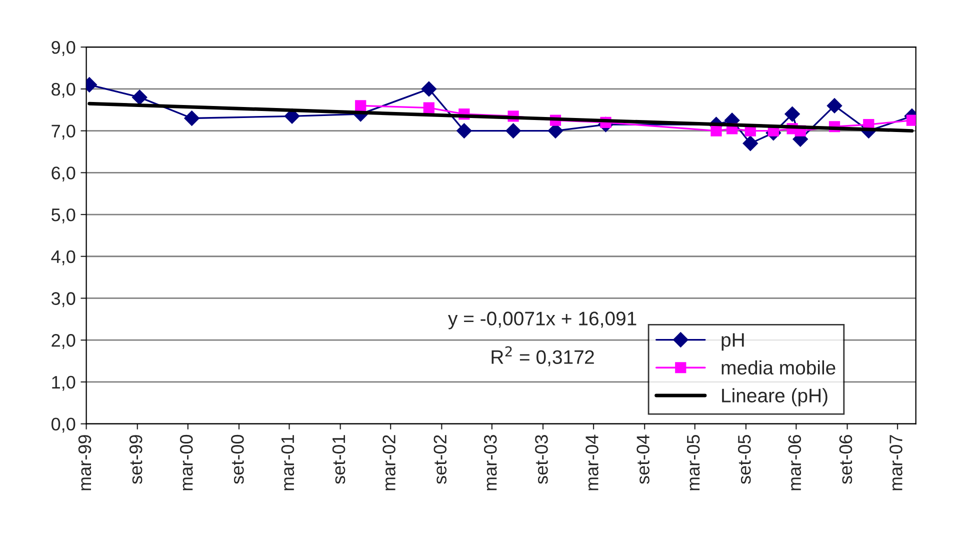  What do you see at coordinates (592, 462) in the screenshot?
I see `x-tick-label: mar-04` at bounding box center [592, 462].